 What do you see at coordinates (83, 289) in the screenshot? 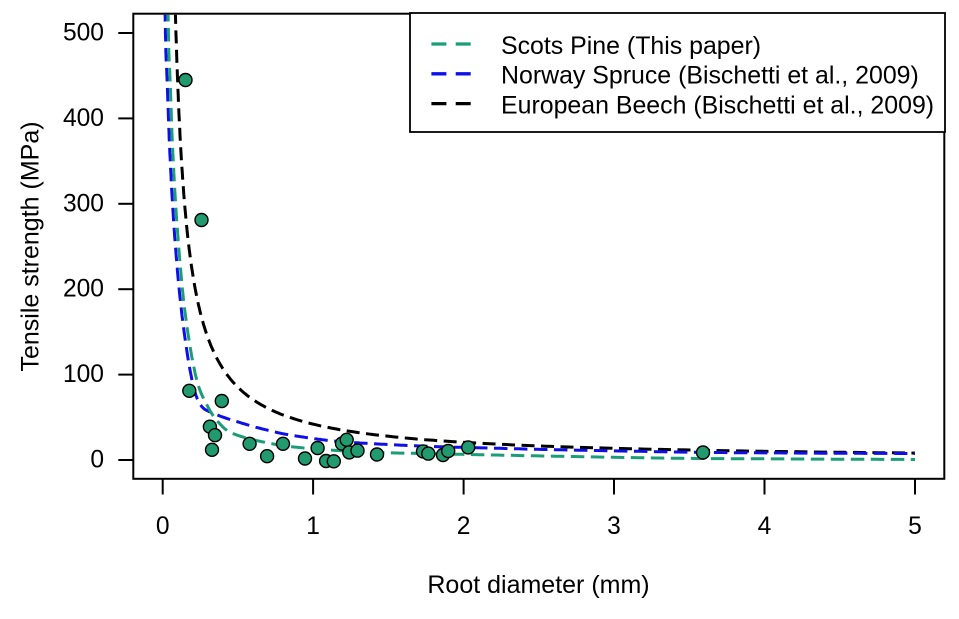
I see `svg-text: 200` at bounding box center [83, 289].